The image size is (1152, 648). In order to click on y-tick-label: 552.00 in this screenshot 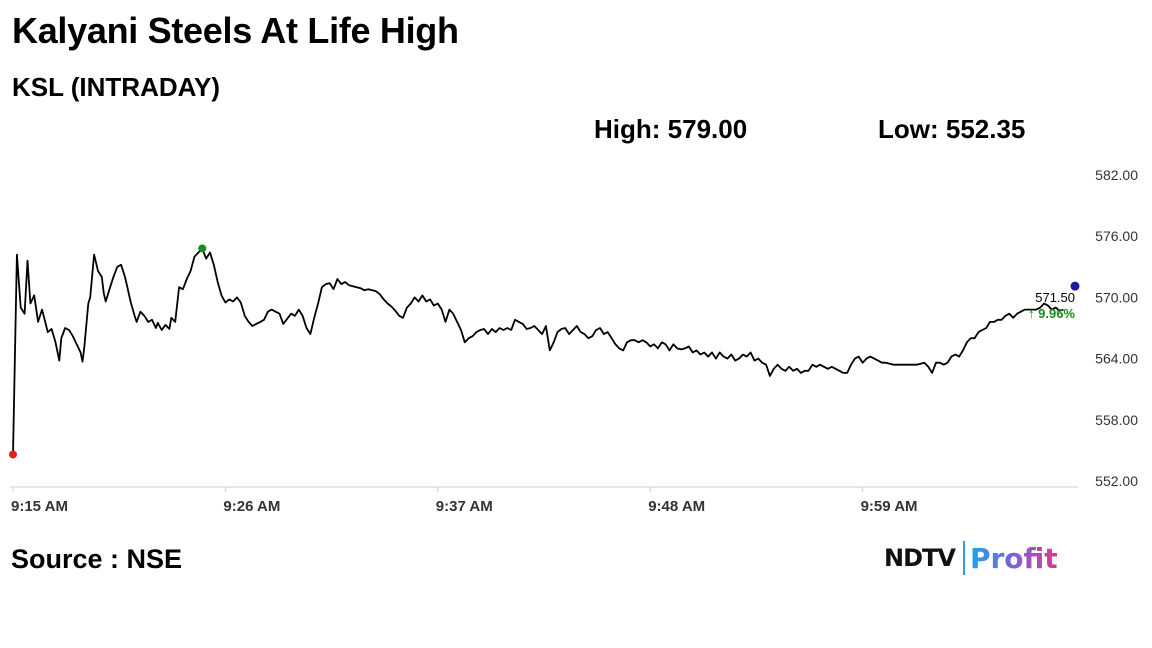, I will do `click(1116, 481)`.